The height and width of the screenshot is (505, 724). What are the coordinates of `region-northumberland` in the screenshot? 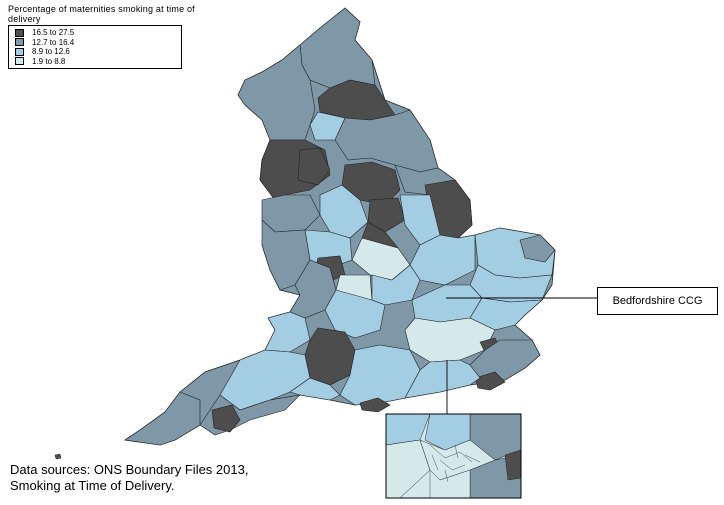 It's located at (337, 48).